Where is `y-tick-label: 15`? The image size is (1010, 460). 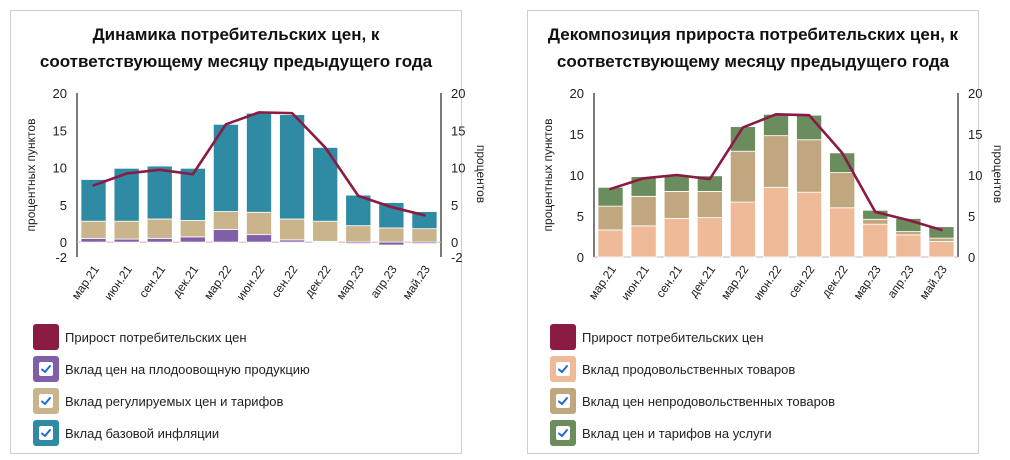
y-tick-label: 15 is located at coordinates (60, 130).